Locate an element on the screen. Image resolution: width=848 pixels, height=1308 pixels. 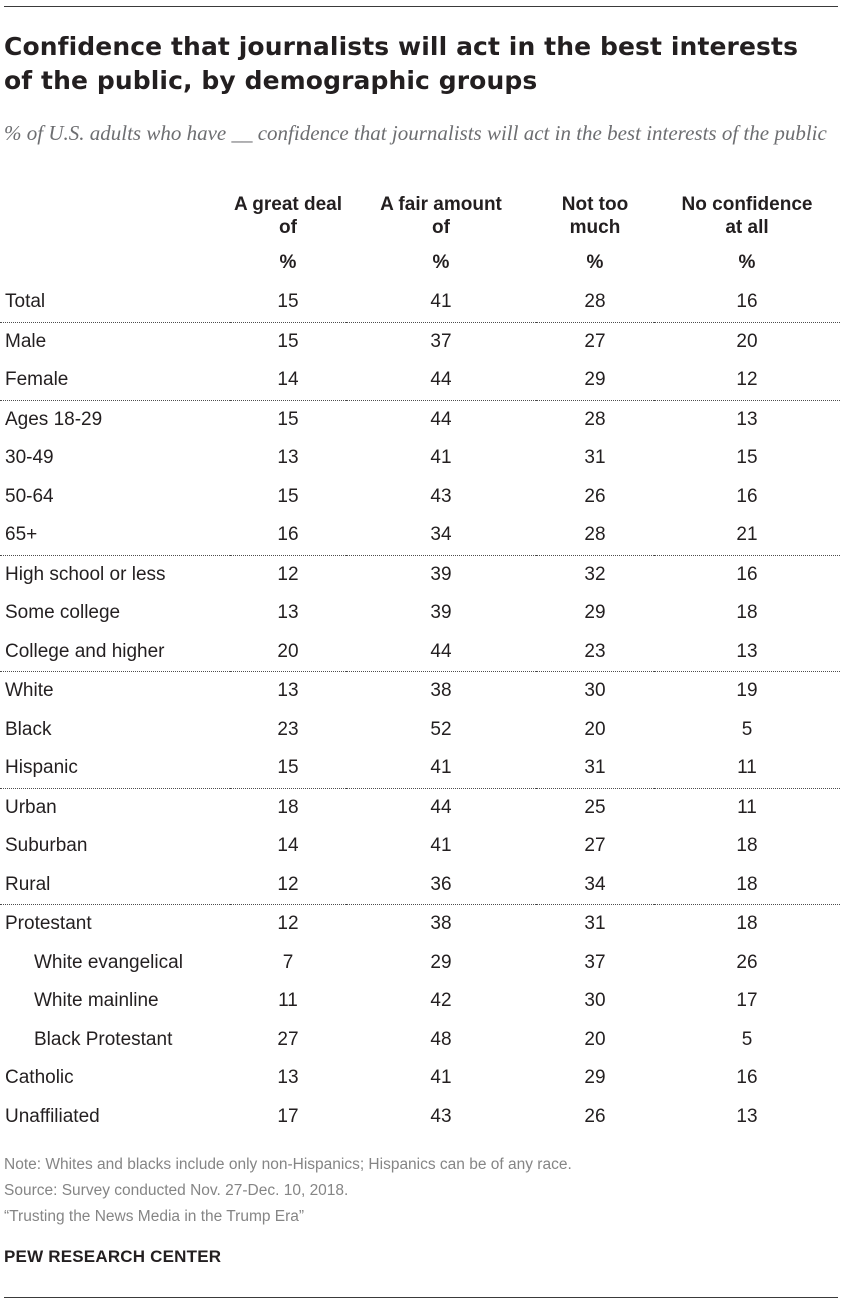
bottom-rule is located at coordinates (421, 1297).